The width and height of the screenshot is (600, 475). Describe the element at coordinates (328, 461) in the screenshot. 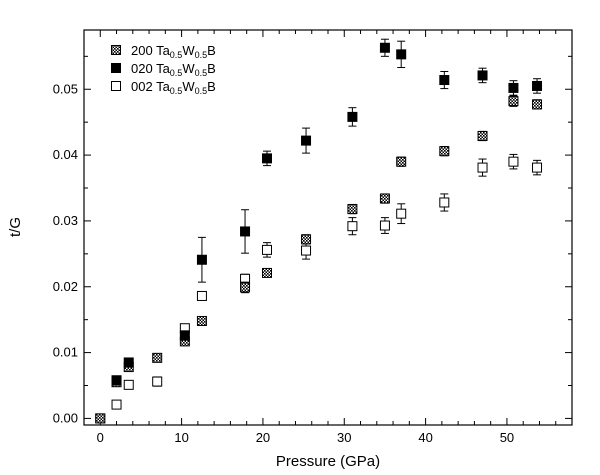

I see `x-axis-label: Pressure (GPa)` at that location.